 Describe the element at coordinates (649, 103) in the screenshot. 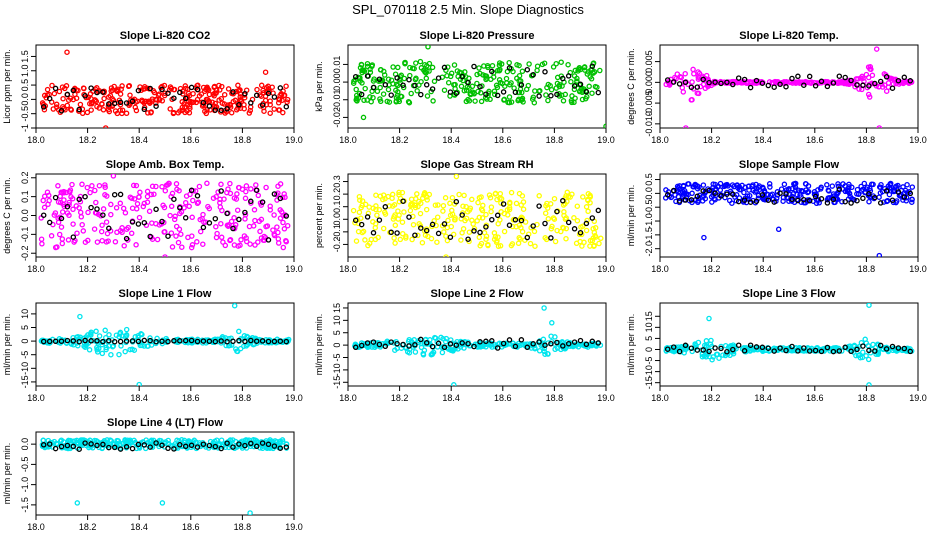

I see `y-tick-label: -0.005` at that location.